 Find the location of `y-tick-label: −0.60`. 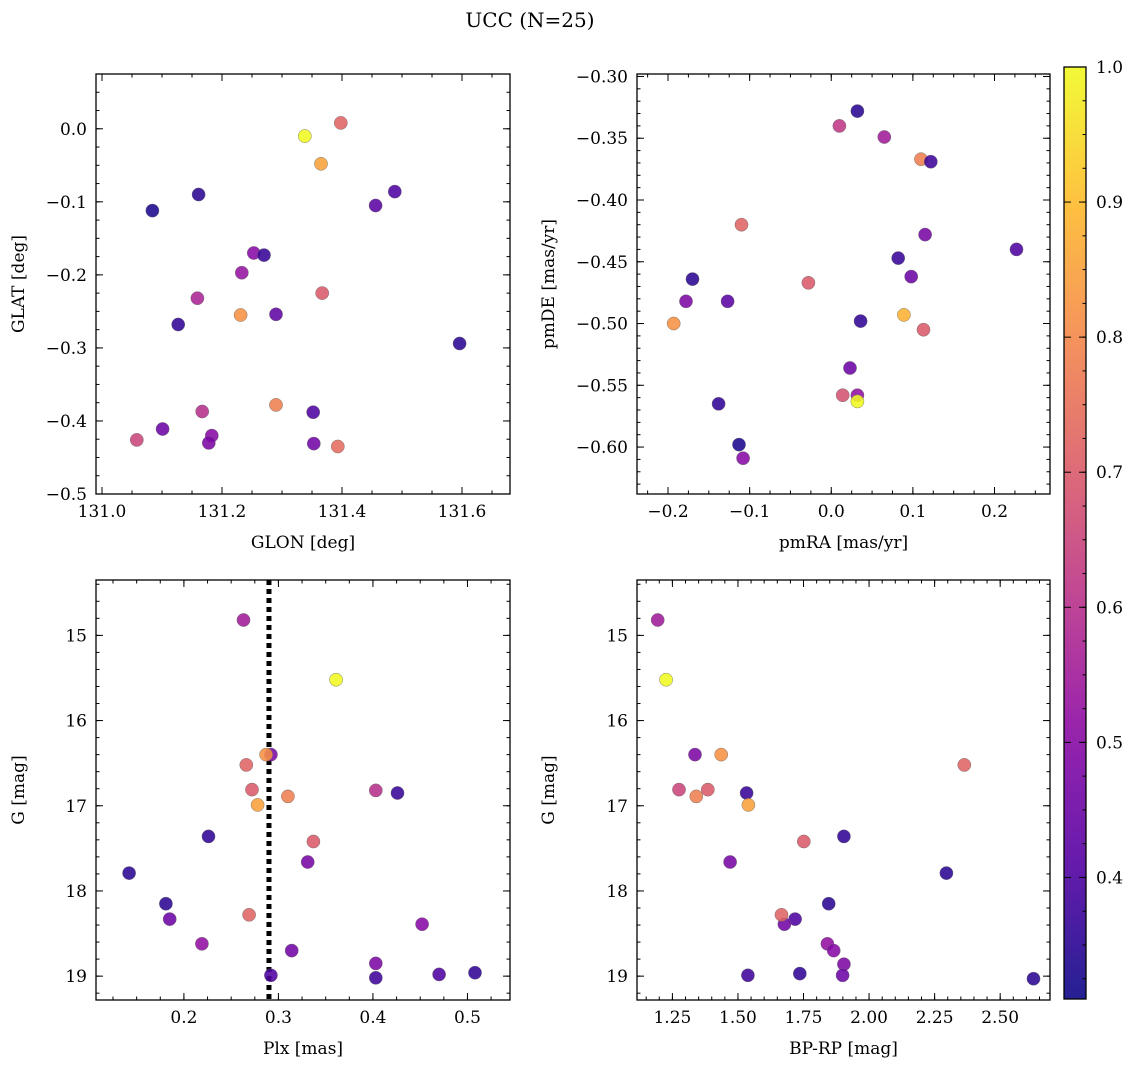

y-tick-label: −0.60 is located at coordinates (602, 448).